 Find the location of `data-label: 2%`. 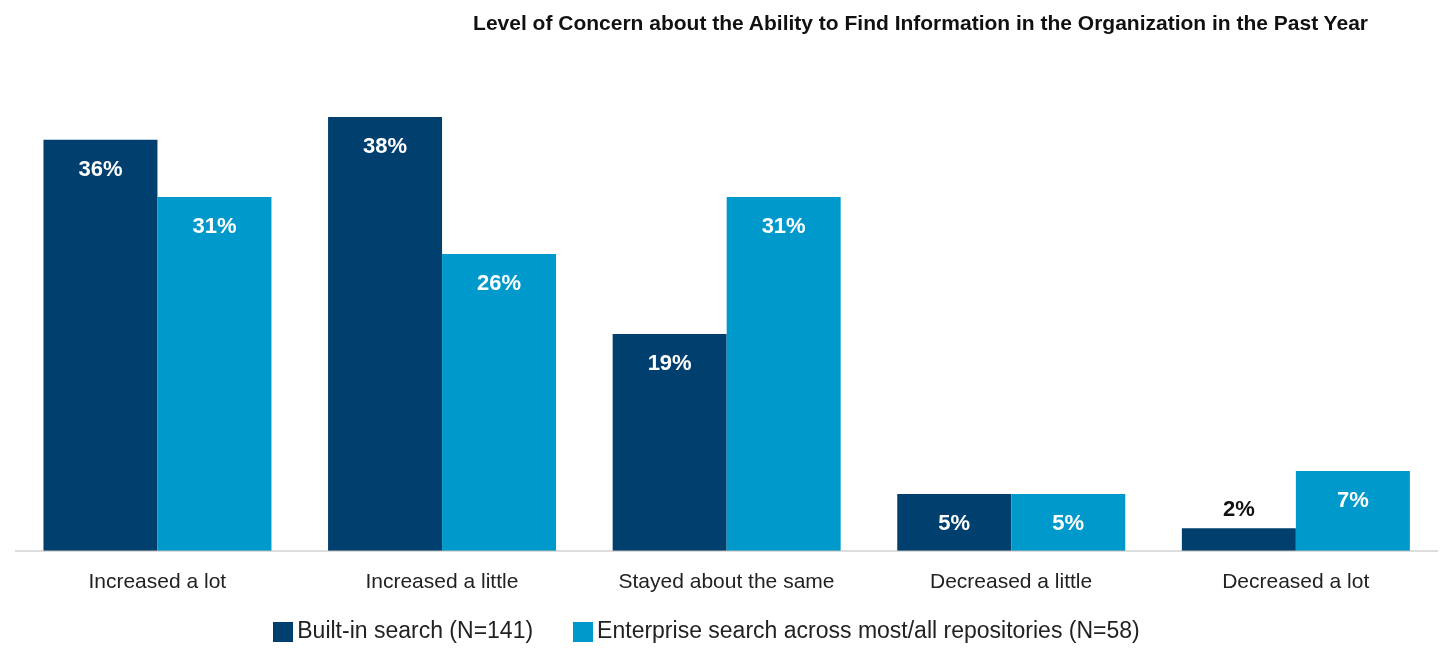

data-label: 2% is located at coordinates (1238, 509).